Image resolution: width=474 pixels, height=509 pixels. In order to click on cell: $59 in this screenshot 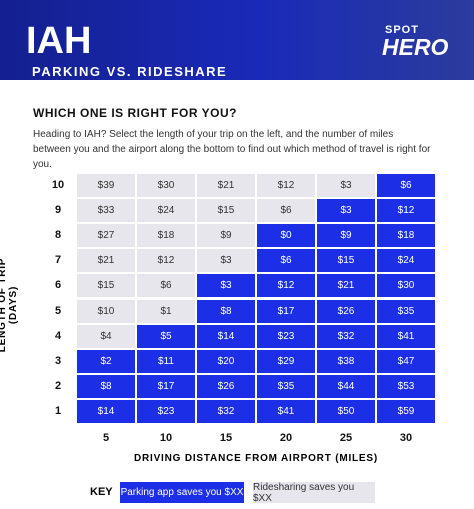, I will do `click(406, 411)`.